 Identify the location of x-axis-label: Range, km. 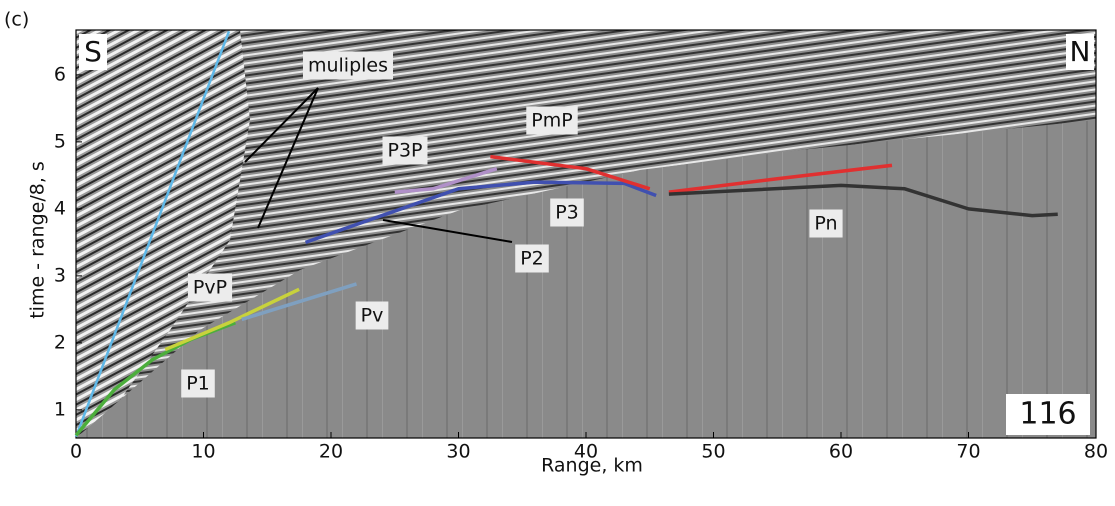
(592, 466).